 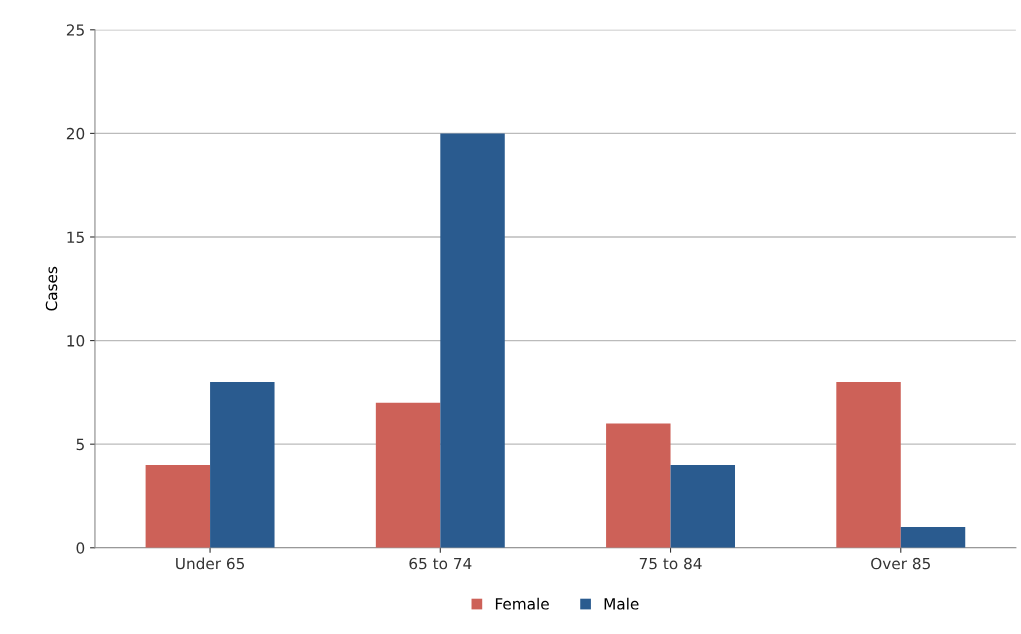 I want to click on x-tick-label: Under 65, so click(x=210, y=563).